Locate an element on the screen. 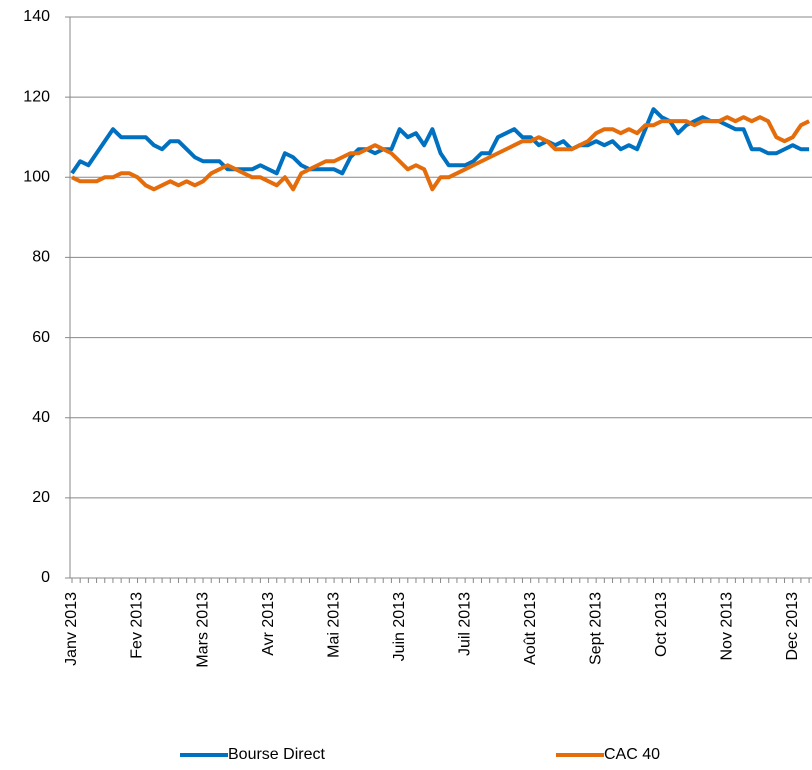 The width and height of the screenshot is (812, 770). x-tick-label: Janv 2013 is located at coordinates (71, 629).